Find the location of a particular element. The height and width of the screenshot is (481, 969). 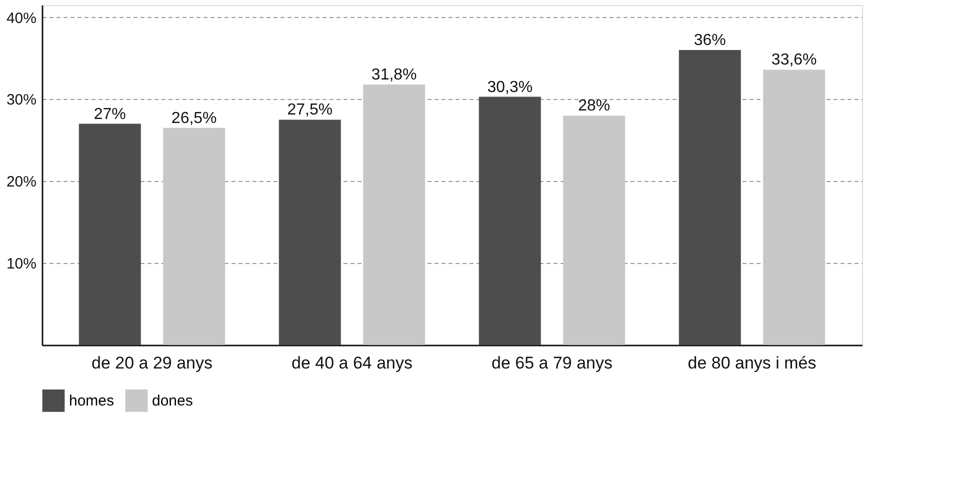

x-tick-label: de 40 a 64 anys is located at coordinates (352, 363).